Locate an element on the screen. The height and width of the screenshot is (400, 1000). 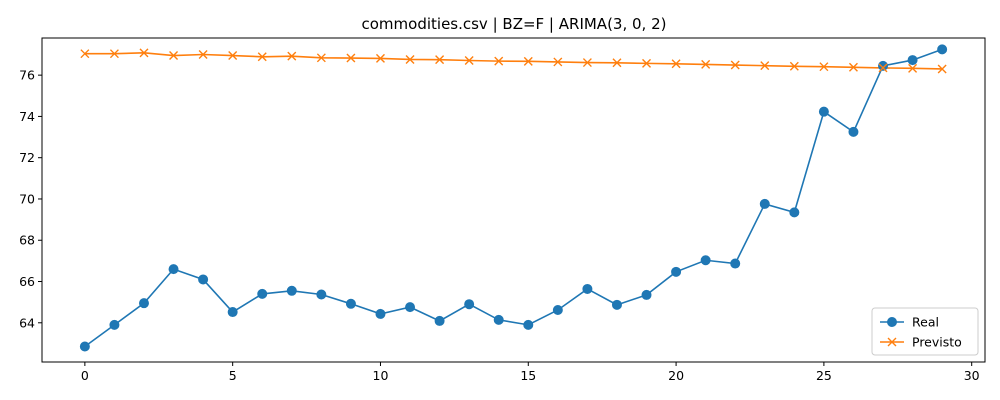
legend-label-real: Real is located at coordinates (925, 322).